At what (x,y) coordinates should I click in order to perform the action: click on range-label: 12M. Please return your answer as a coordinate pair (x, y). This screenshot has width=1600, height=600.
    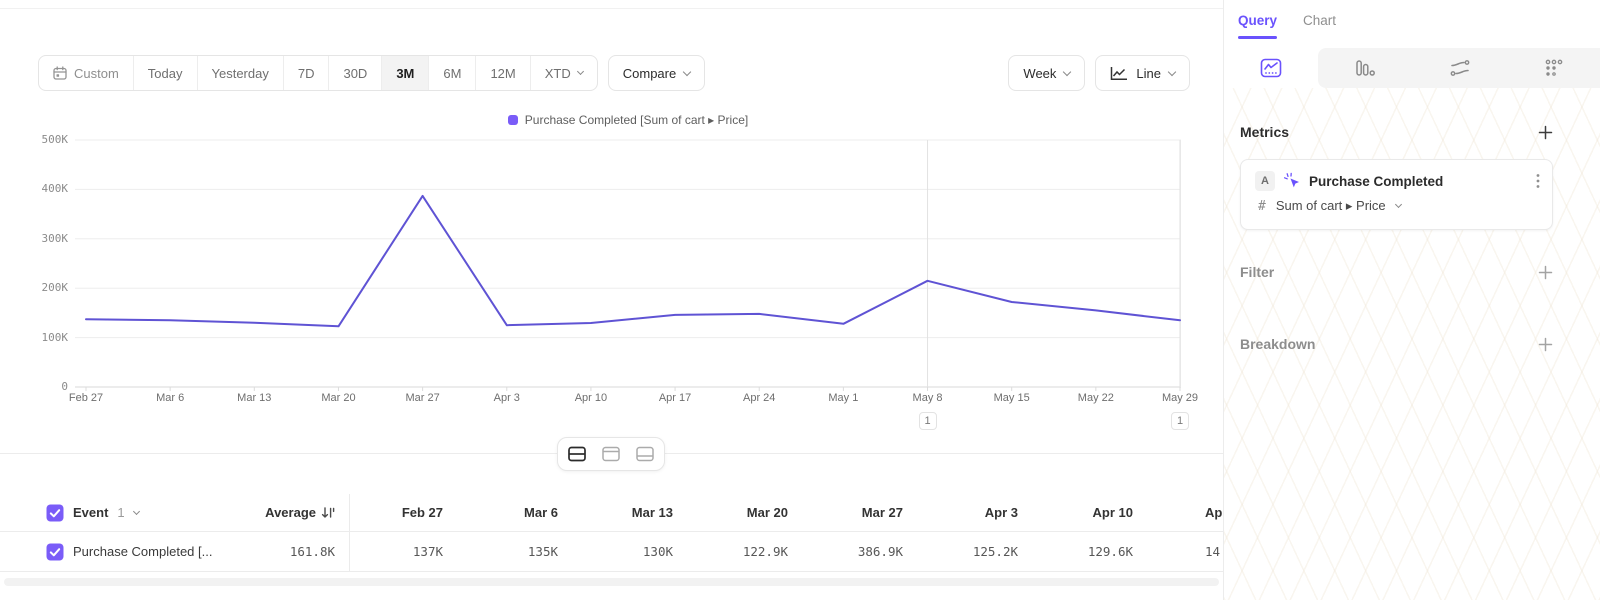
    Looking at the image, I should click on (503, 73).